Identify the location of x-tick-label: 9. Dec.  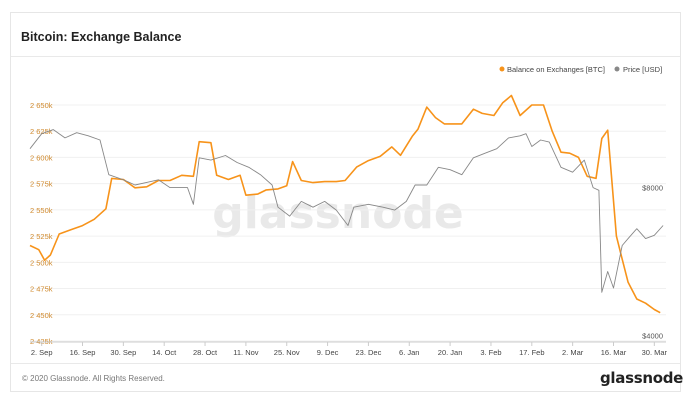
(328, 352).